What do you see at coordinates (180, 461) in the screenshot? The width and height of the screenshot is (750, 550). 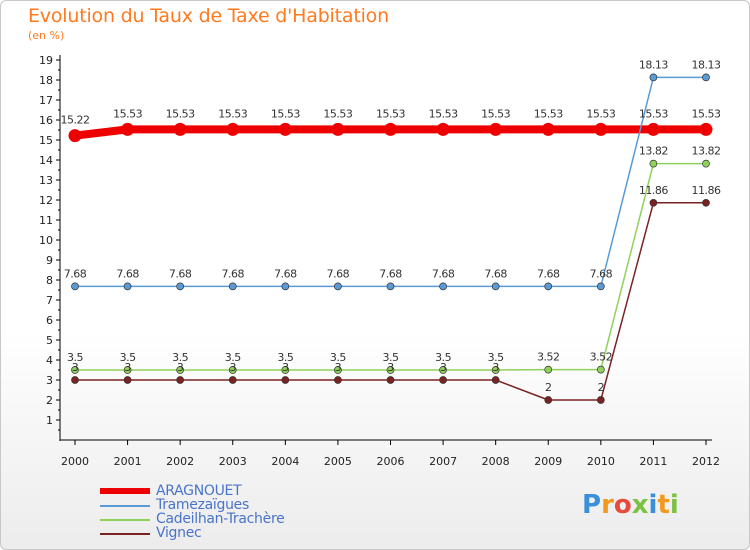 I see `x-tick-label: 2002` at bounding box center [180, 461].